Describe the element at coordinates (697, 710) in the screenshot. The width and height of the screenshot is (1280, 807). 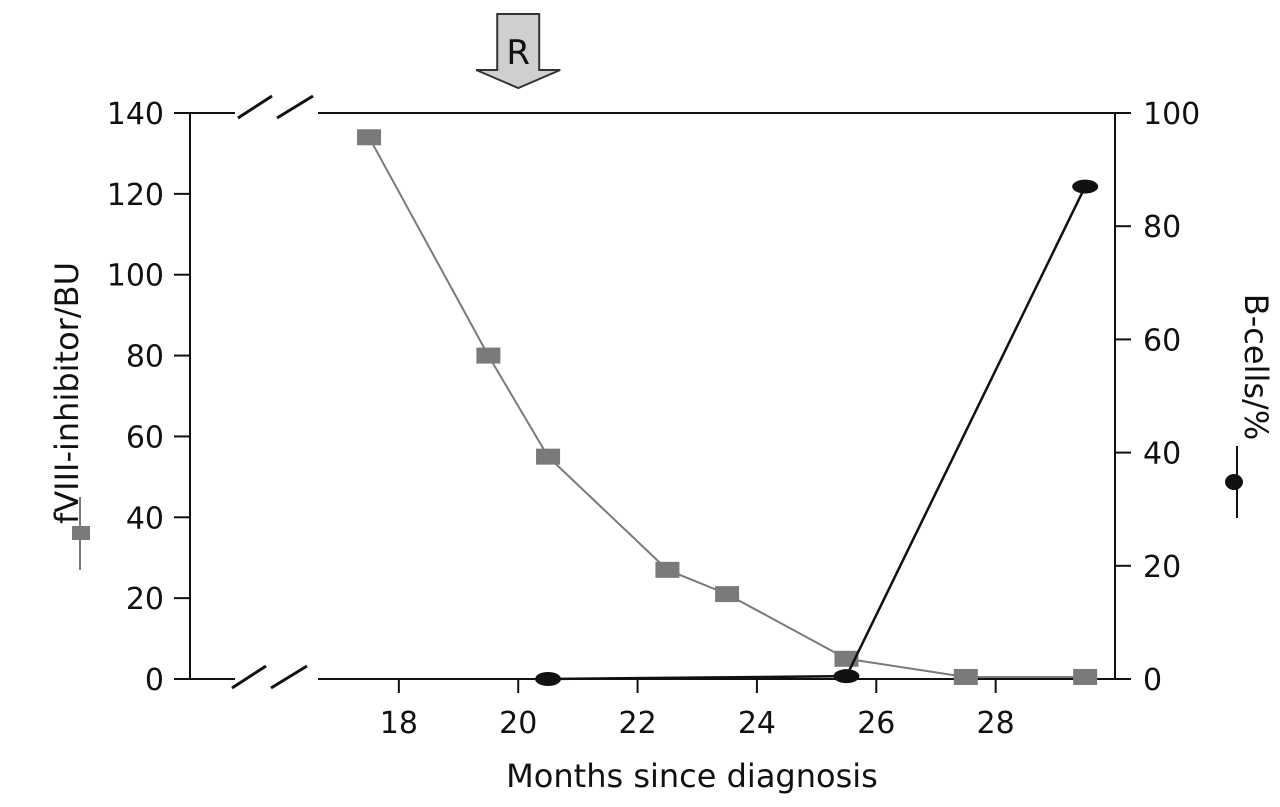
I see `x-axis: 18 20 22 24 26 28` at that location.